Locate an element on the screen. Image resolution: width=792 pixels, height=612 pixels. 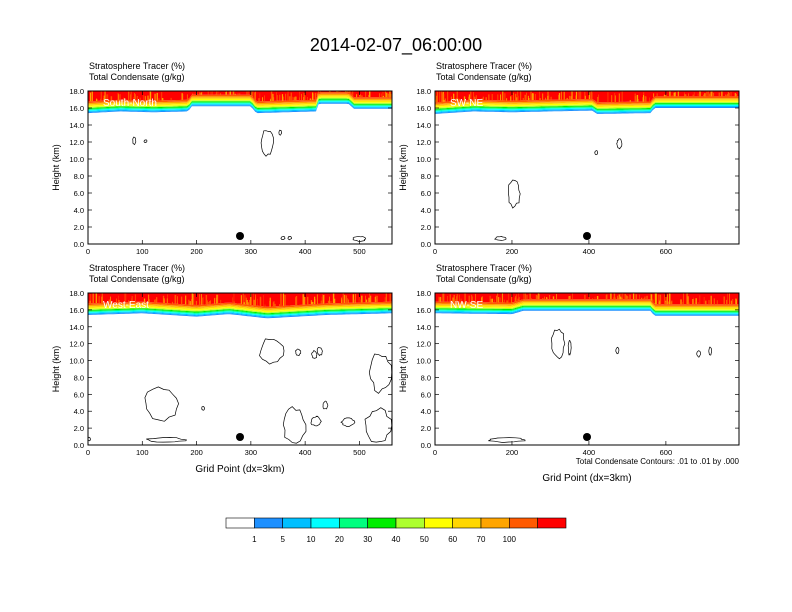
x-axis: 0 100 200 300 400 500 is located at coordinates (226, 375).